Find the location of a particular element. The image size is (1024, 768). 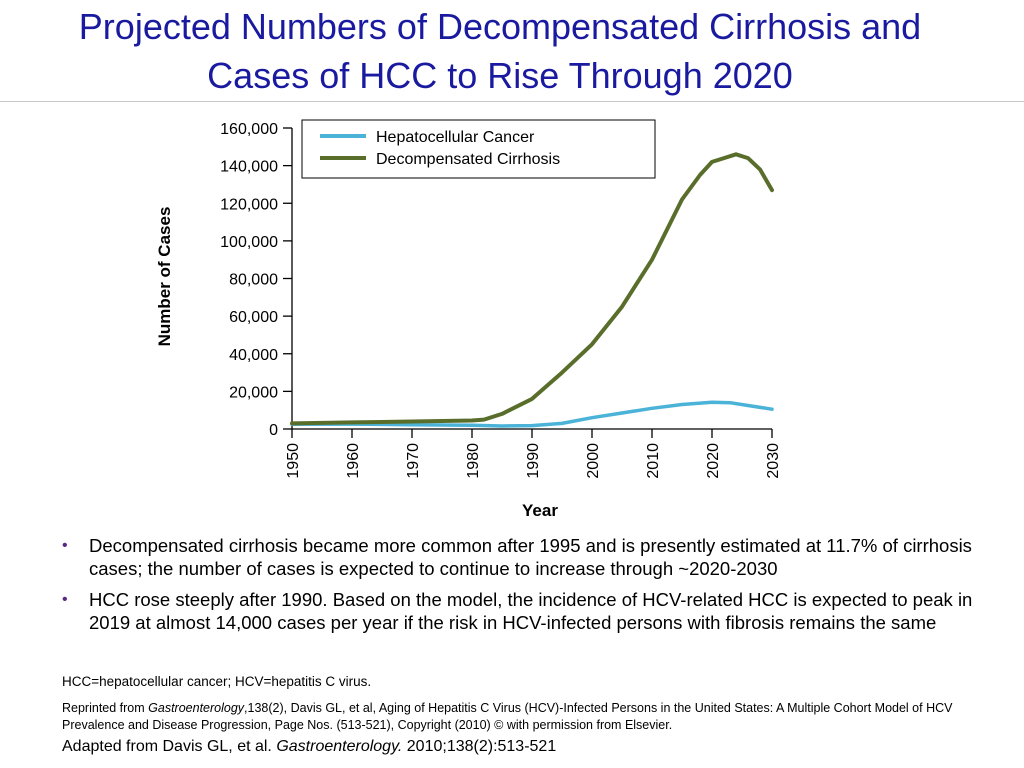

x-tick-label: 1980 is located at coordinates (473, 461).